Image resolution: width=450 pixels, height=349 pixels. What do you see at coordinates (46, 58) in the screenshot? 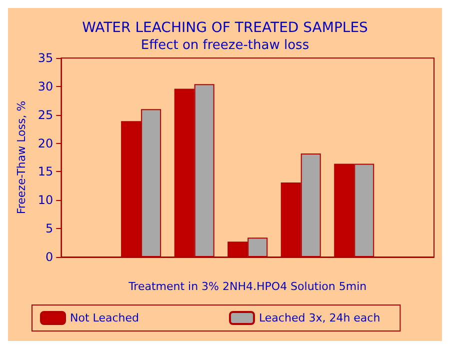
I see `y-tick-label: 35` at bounding box center [46, 58].